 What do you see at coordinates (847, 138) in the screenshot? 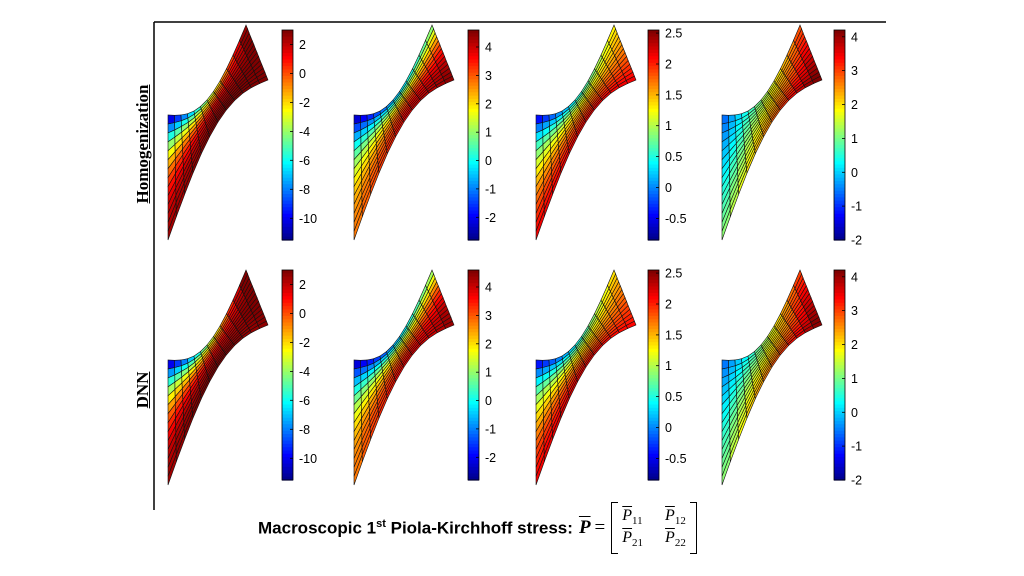
I see `colorbar-0-3: 4 3 2 1 0 -1 -2` at bounding box center [847, 138].